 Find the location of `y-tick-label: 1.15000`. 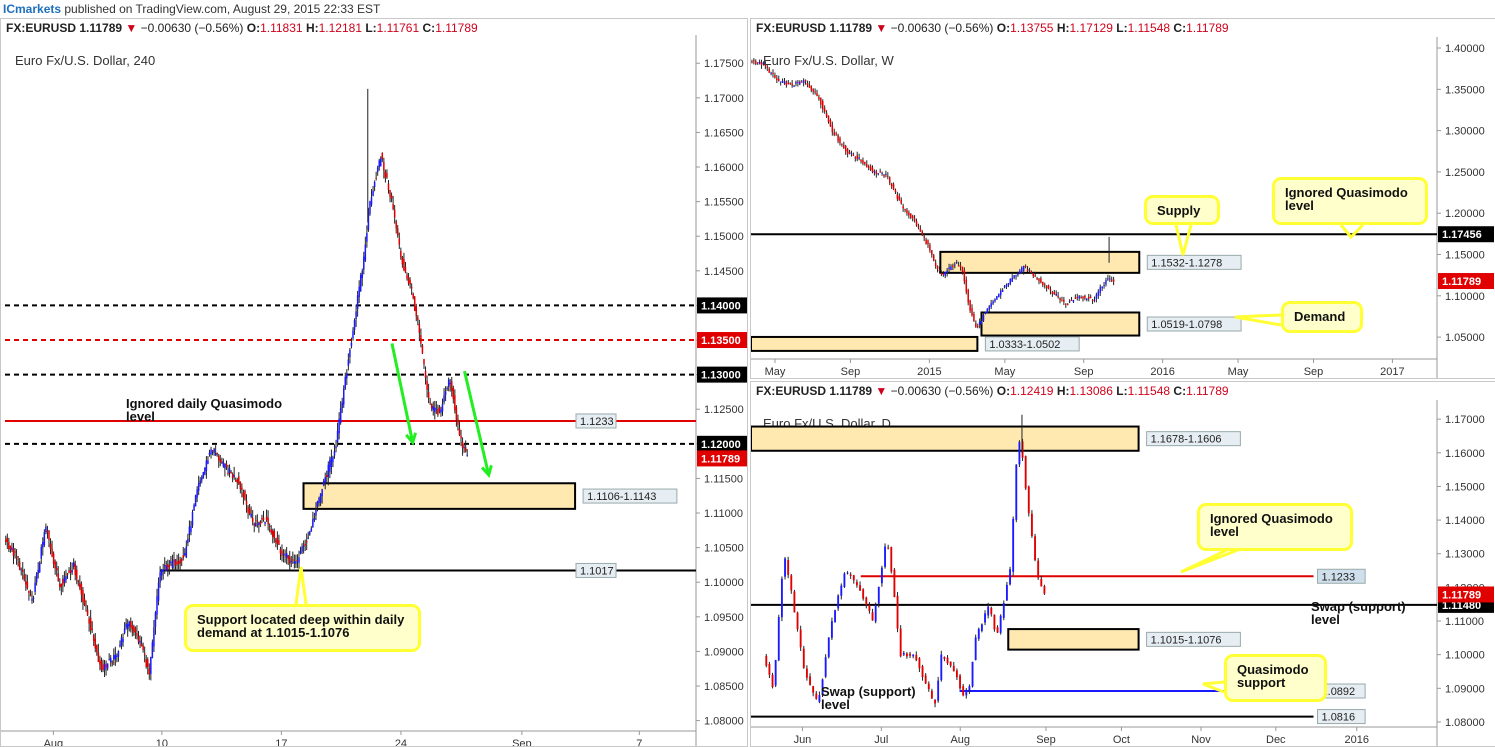

y-tick-label: 1.15000 is located at coordinates (724, 237).